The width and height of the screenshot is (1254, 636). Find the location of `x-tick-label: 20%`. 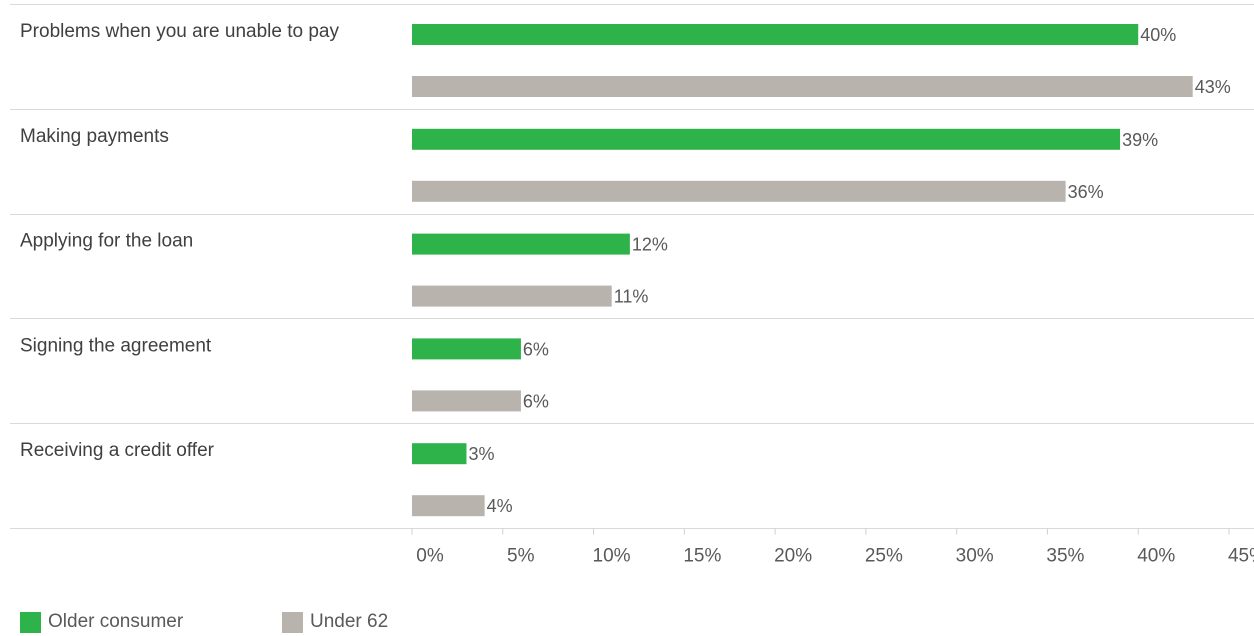

x-tick-label: 20% is located at coordinates (793, 556).